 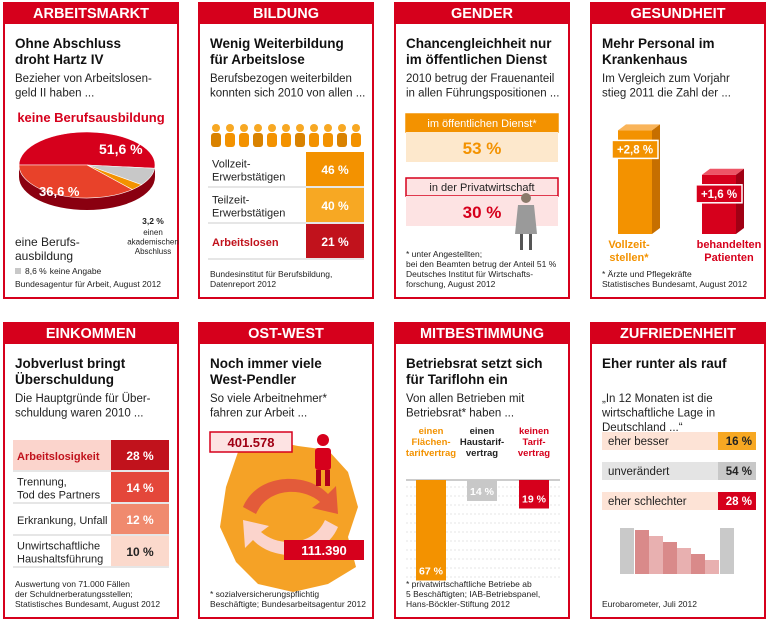 I want to click on box-value: 30 %, so click(x=482, y=212).